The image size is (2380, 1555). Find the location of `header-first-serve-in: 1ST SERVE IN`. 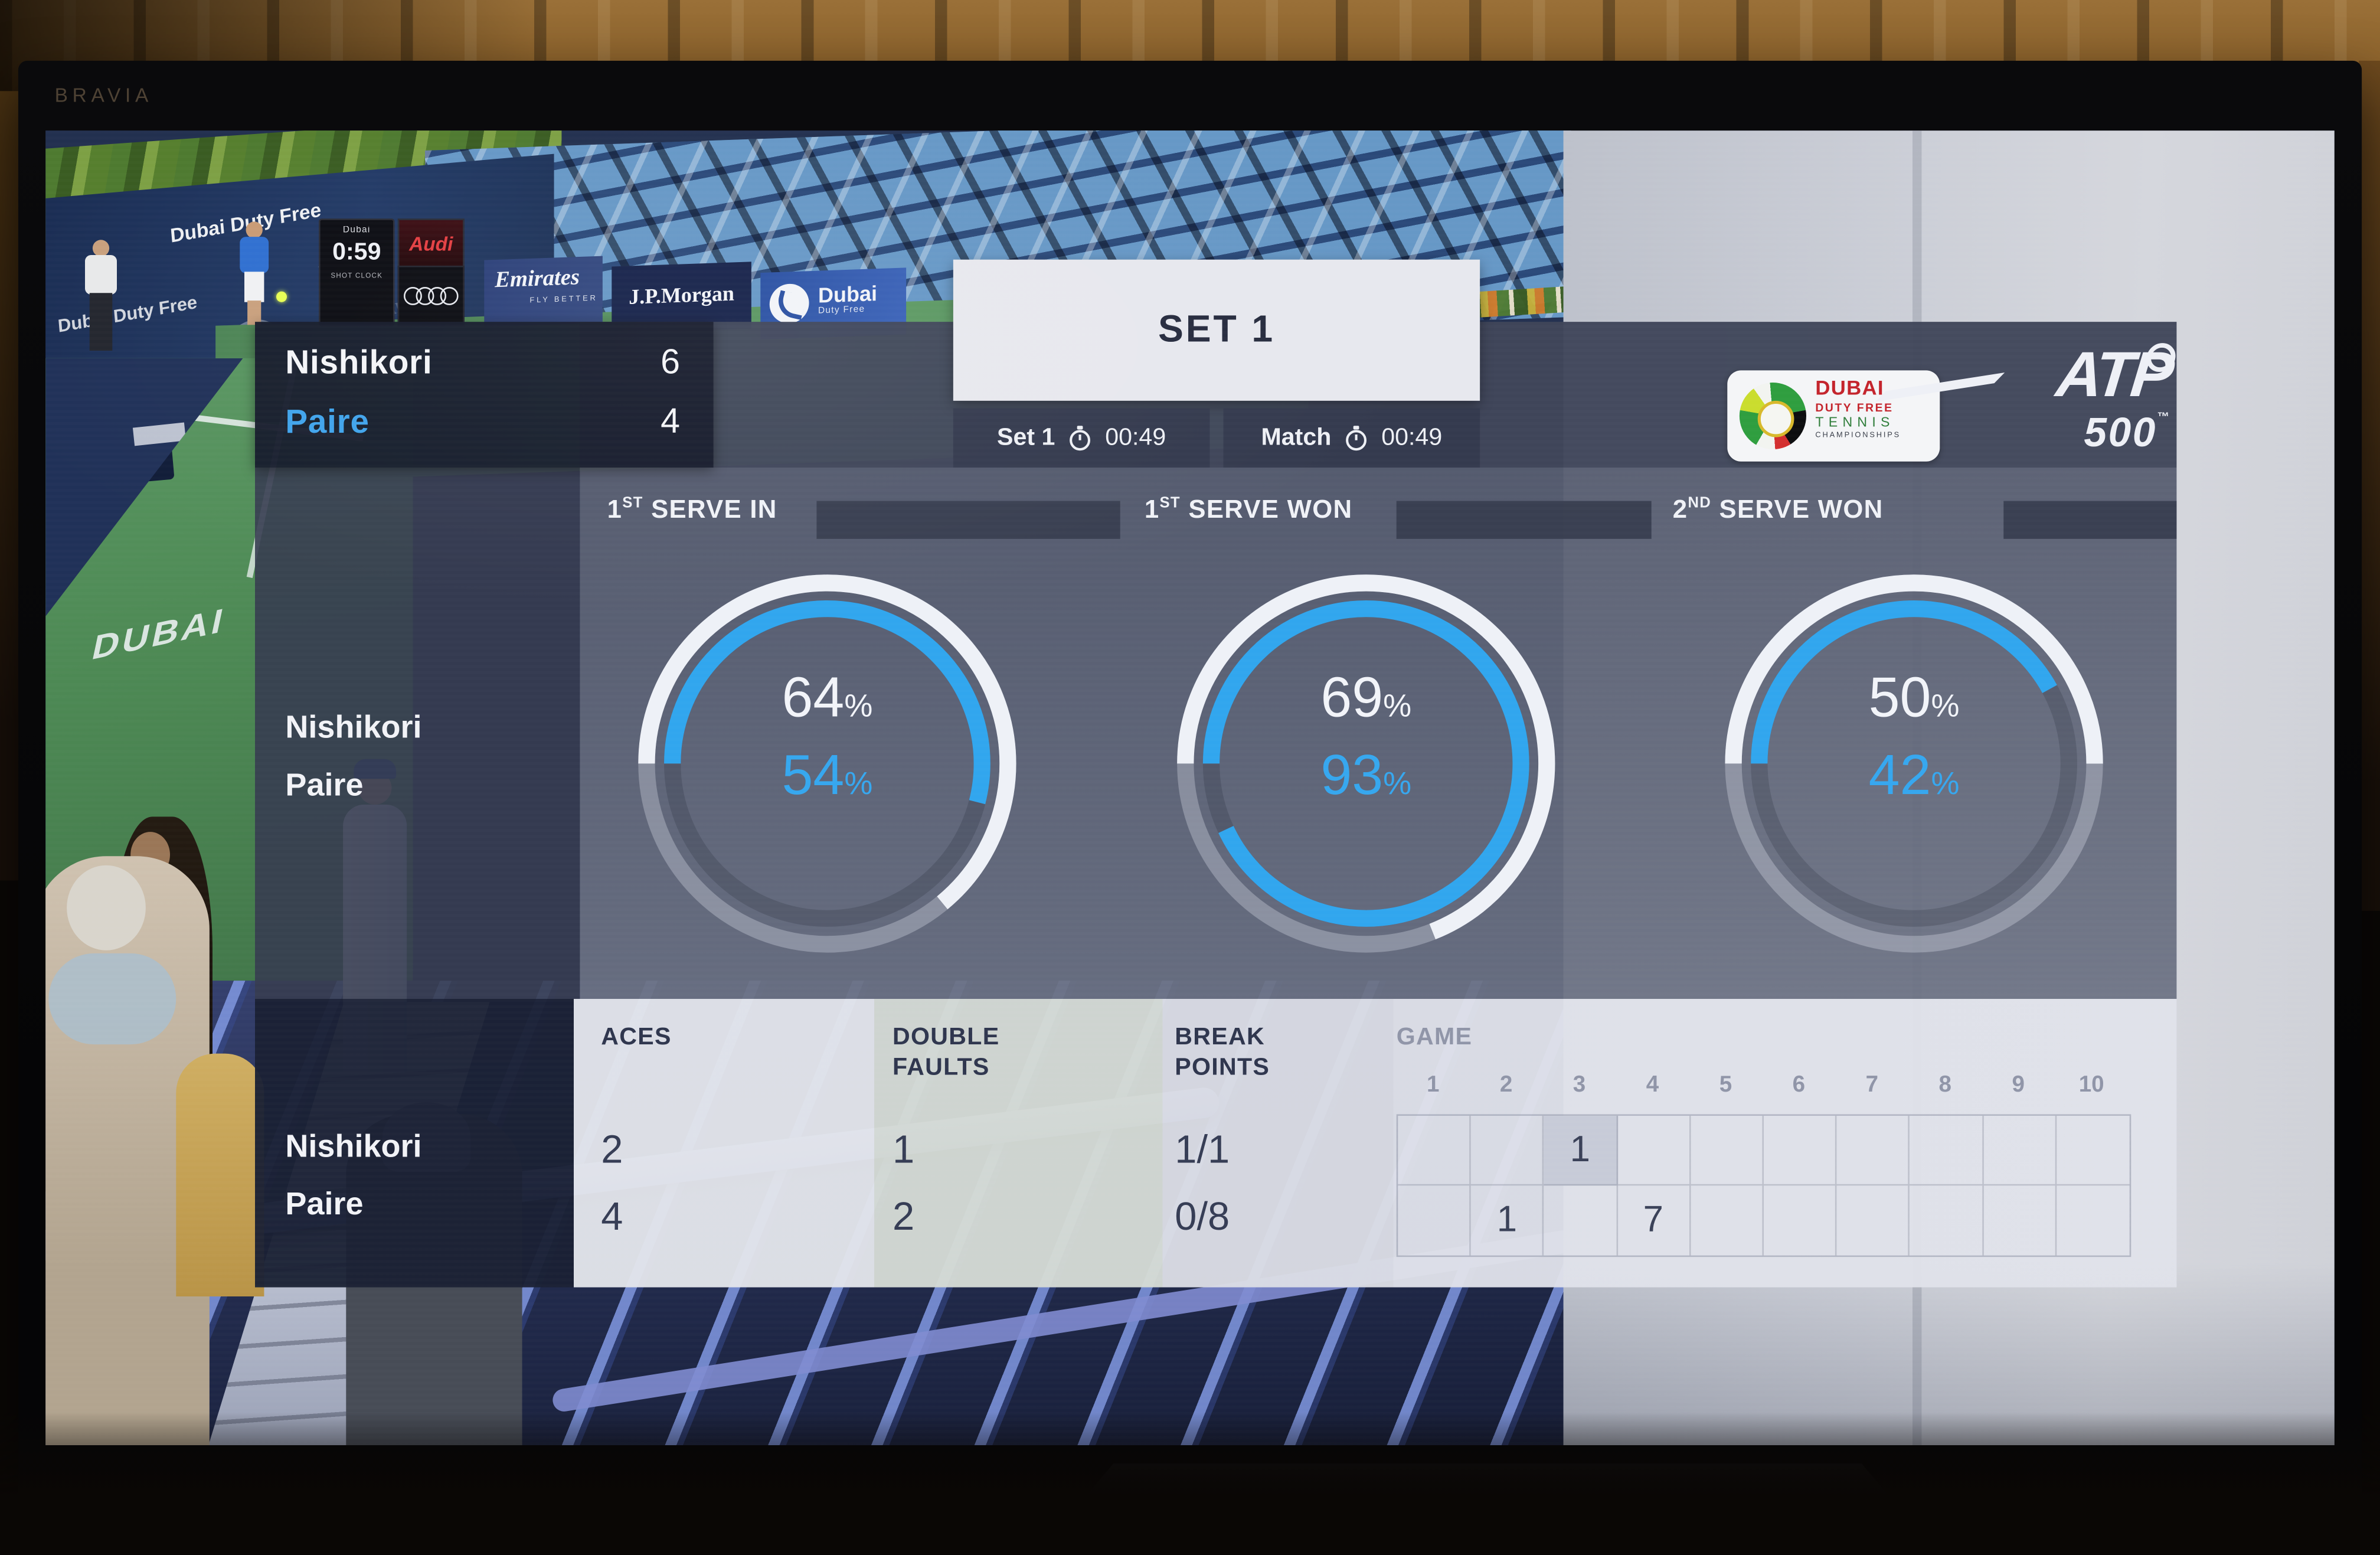

header-first-serve-in: 1ST SERVE IN is located at coordinates (692, 509).